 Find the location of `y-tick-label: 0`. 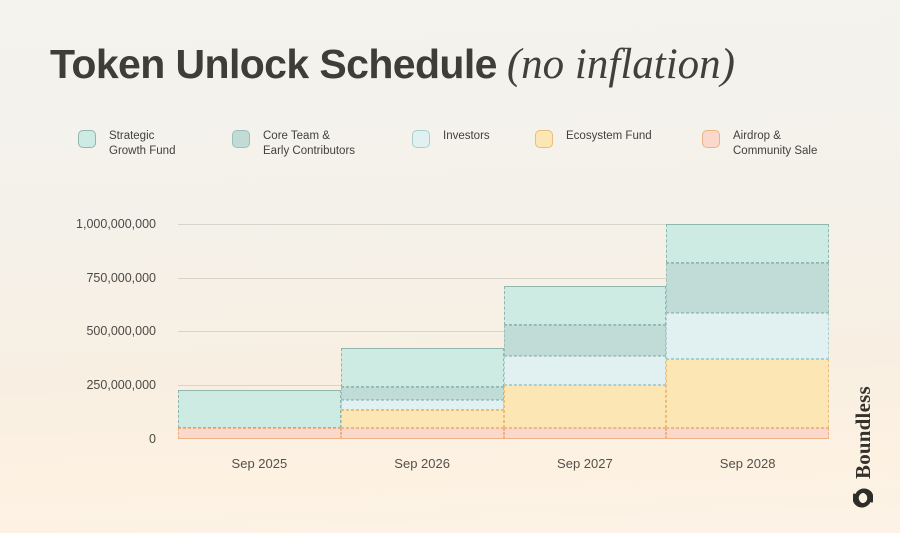

y-tick-label: 0 is located at coordinates (152, 438).